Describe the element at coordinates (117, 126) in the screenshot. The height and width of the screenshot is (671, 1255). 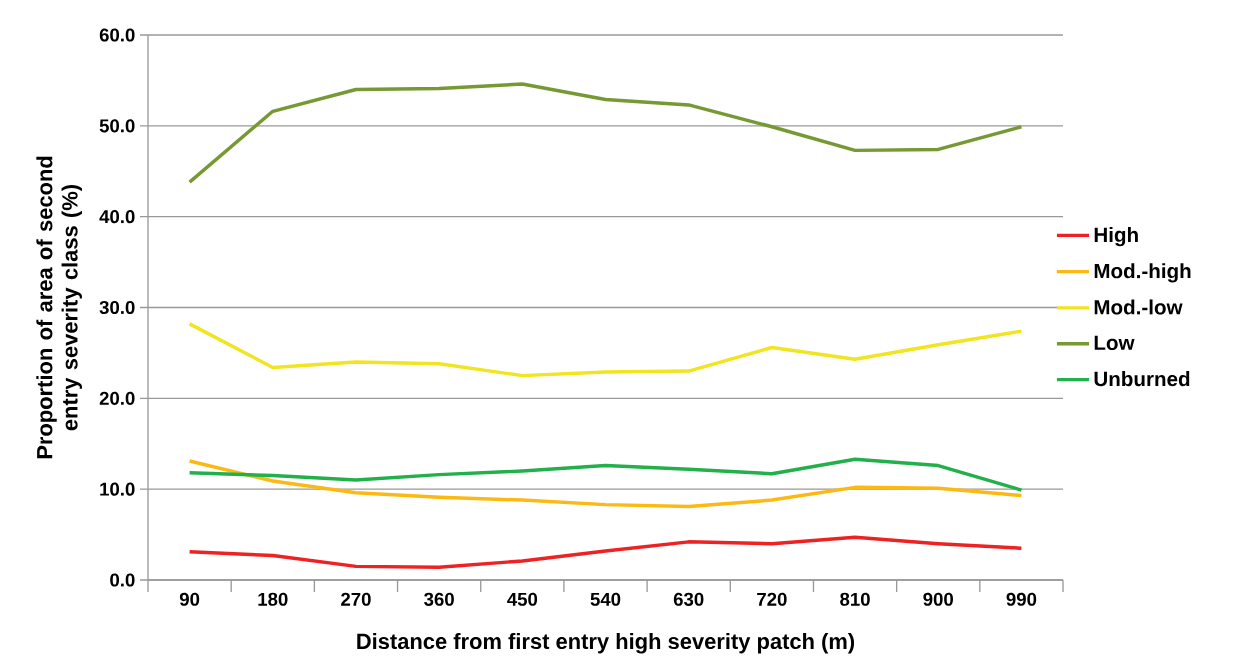
I see `y-tick-label: 50.0` at that location.